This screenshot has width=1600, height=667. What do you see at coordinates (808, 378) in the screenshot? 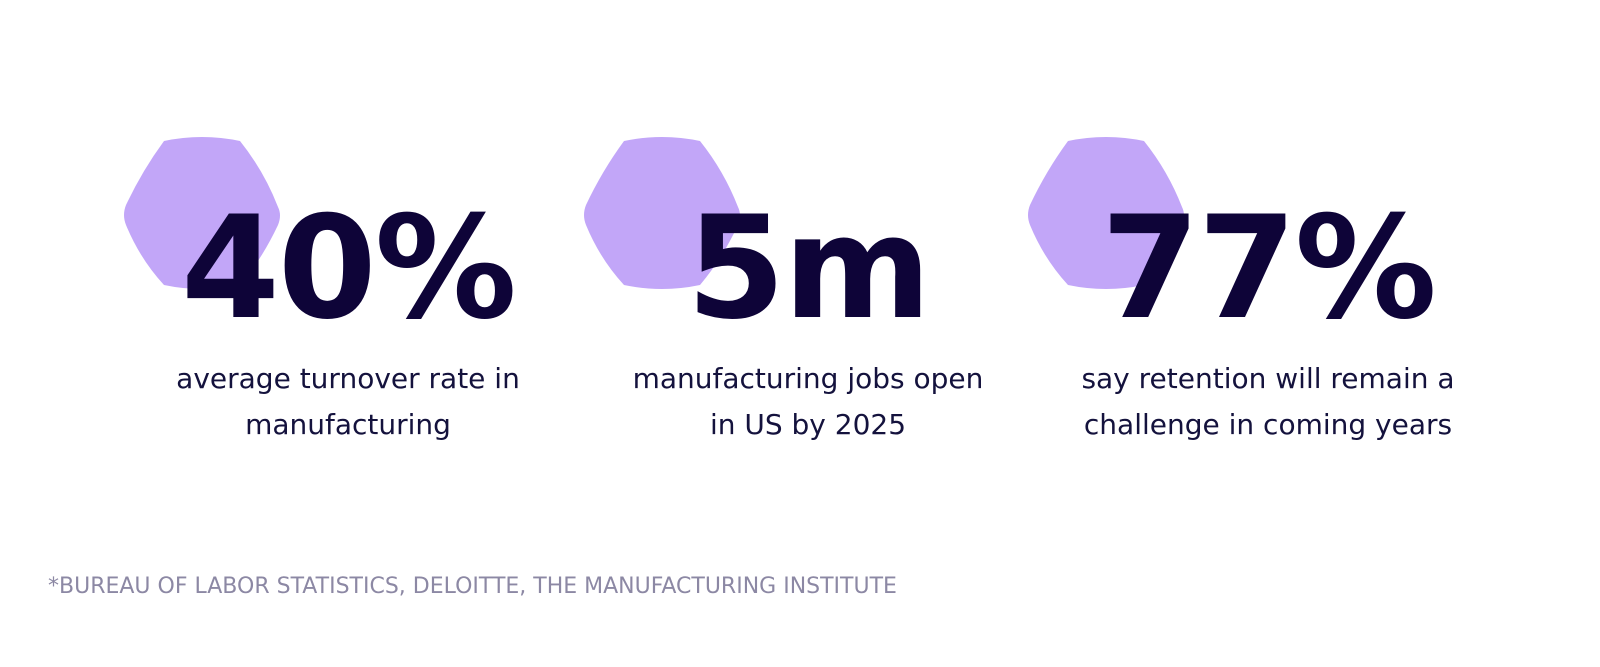
I see `stat-label-line: manufacturing jobs open` at bounding box center [808, 378].